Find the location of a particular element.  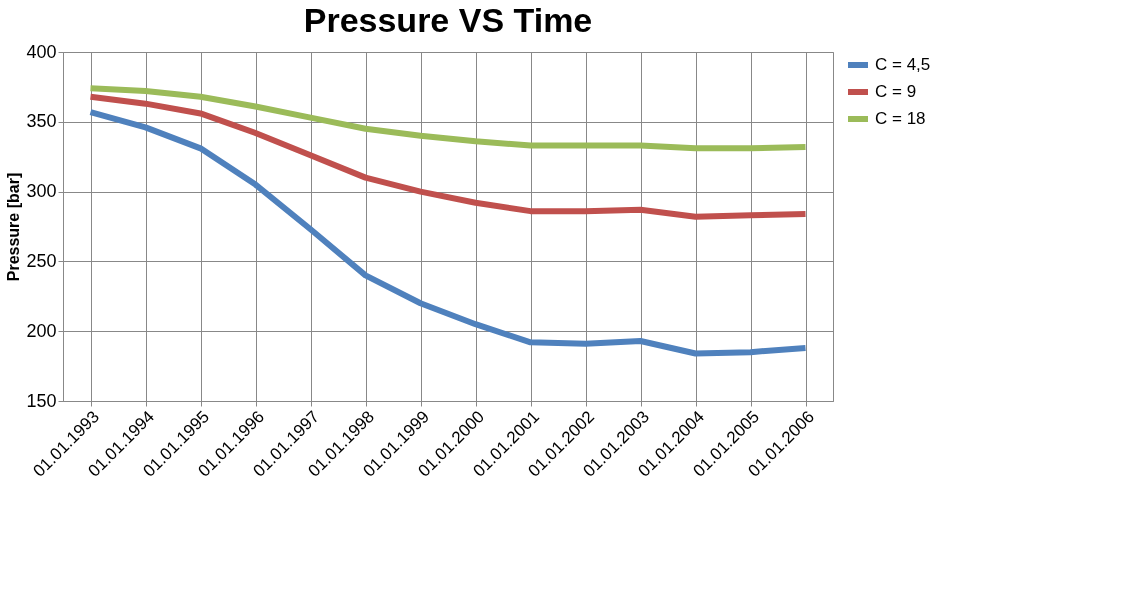

y-tick-label: 150 is located at coordinates (41, 400).